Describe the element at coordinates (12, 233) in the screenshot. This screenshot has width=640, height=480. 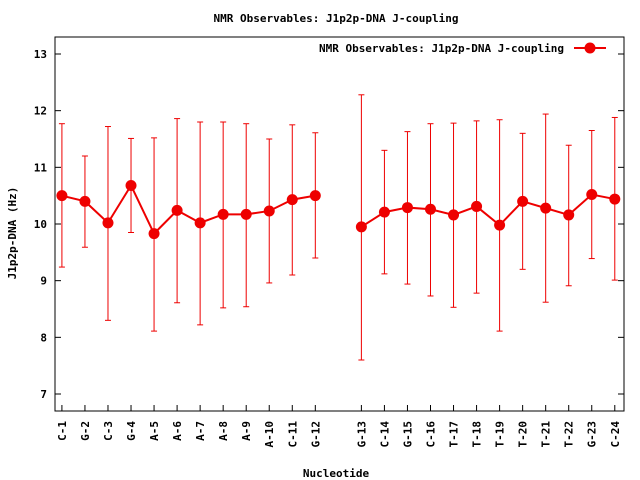
I see `y-axis-label: J1p2p-DNA (Hz)` at that location.